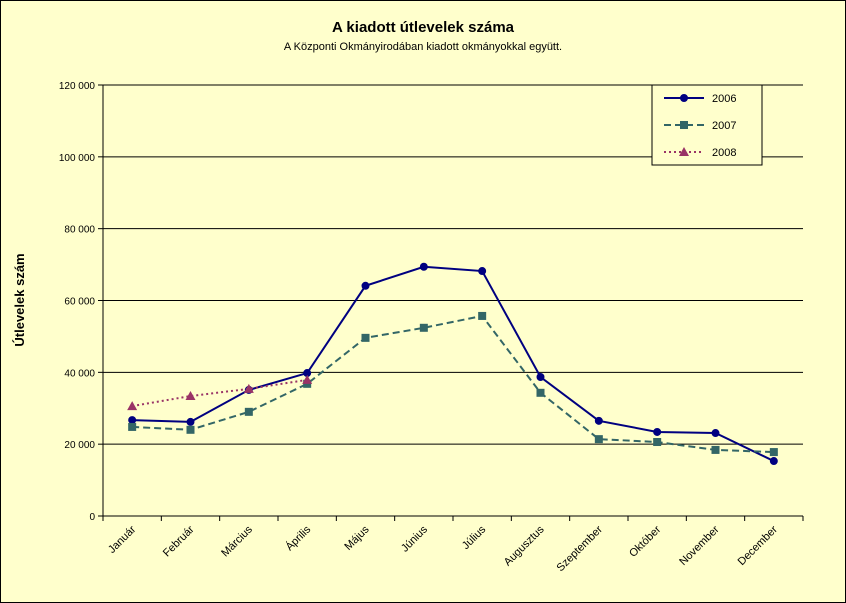 Image resolution: width=846 pixels, height=603 pixels. I want to click on y-tick-label: 20 000, so click(79, 445).